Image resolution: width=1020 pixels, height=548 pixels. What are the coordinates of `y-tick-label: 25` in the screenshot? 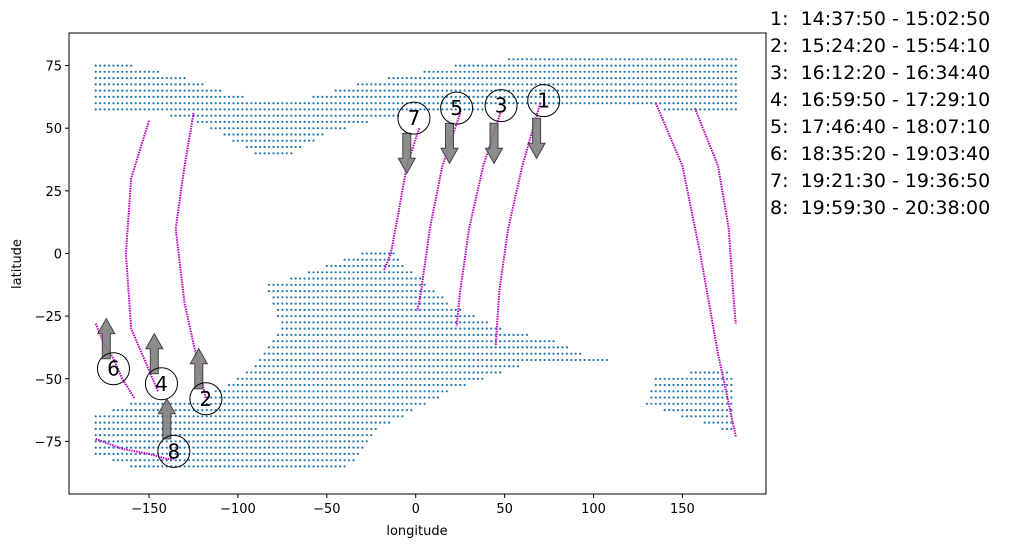 It's located at (53, 192).